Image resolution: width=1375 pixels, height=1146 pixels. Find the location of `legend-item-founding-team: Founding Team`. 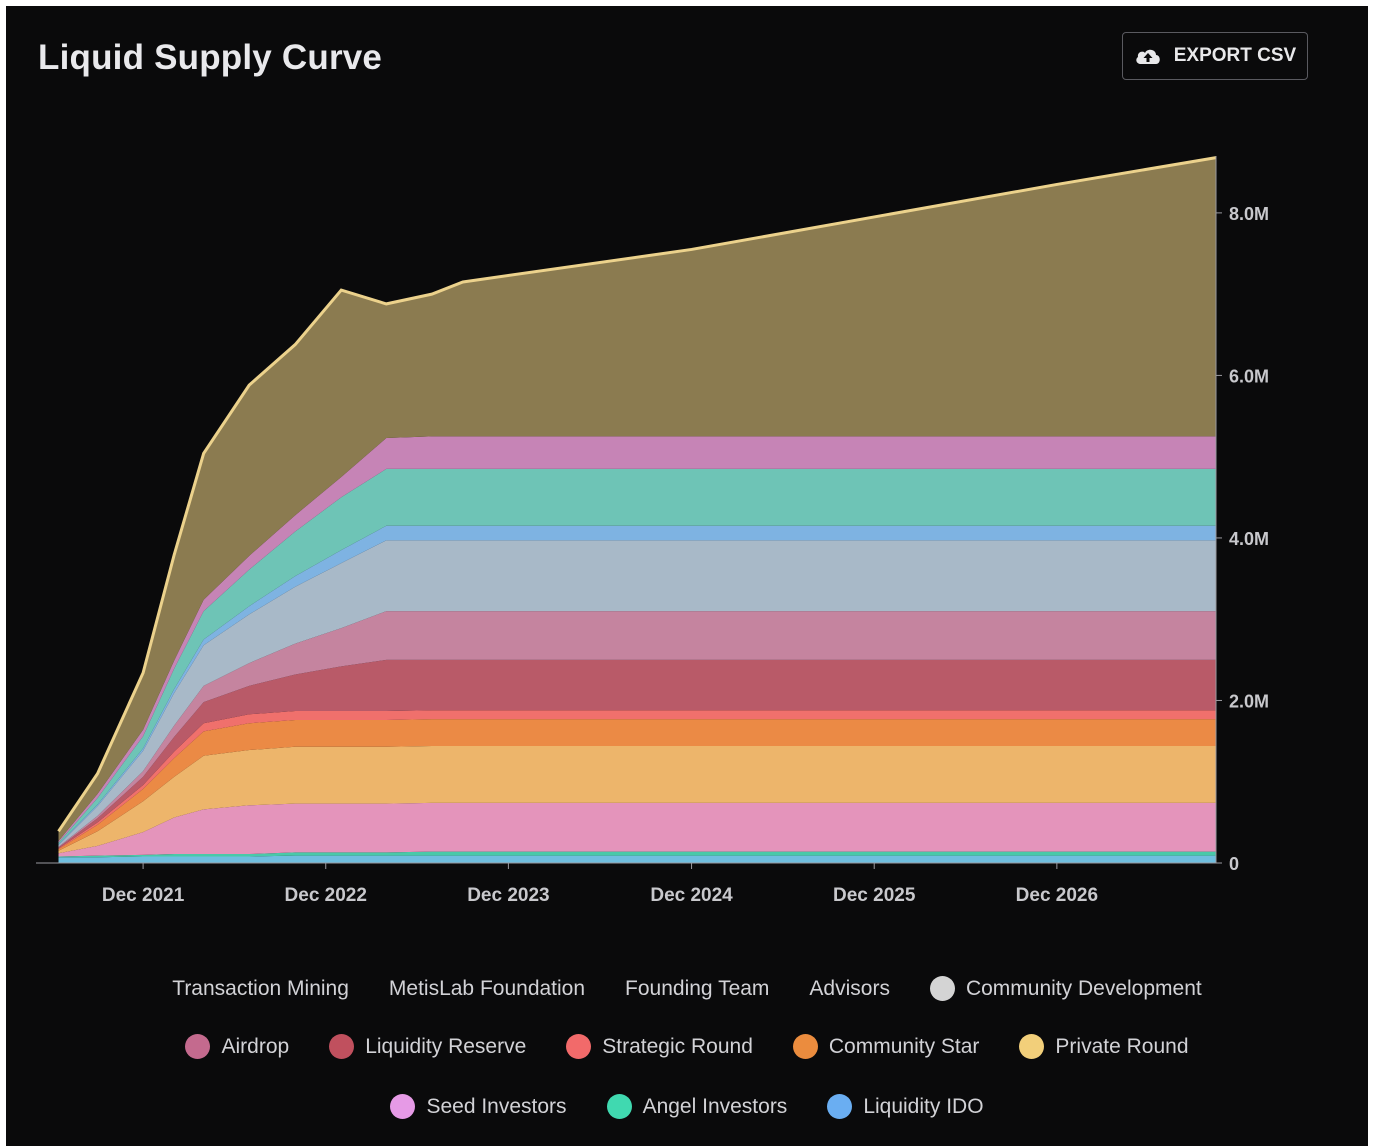

legend-item-founding-team: Founding Team is located at coordinates (697, 989).